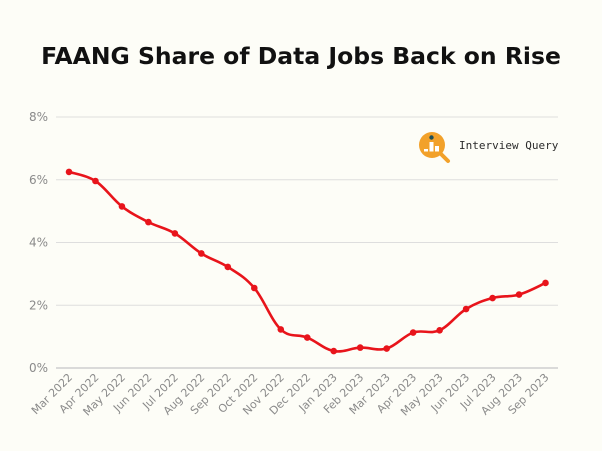  What do you see at coordinates (38, 117) in the screenshot?
I see `y-tick-label: 8%` at bounding box center [38, 117].